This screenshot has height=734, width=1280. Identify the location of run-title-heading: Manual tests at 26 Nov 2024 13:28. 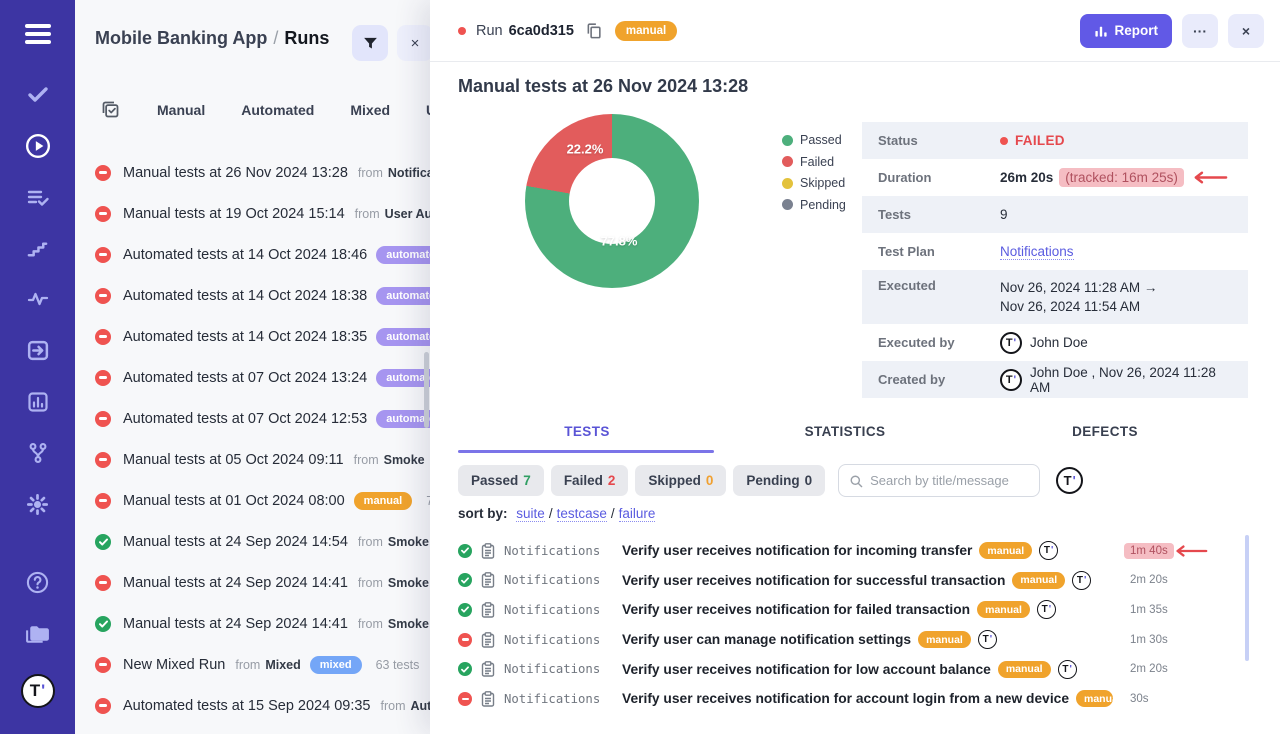
(603, 86).